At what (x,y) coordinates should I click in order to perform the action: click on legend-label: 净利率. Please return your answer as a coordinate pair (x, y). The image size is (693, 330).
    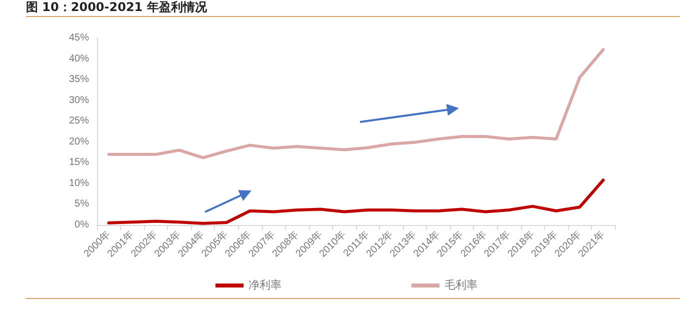
    Looking at the image, I should click on (265, 285).